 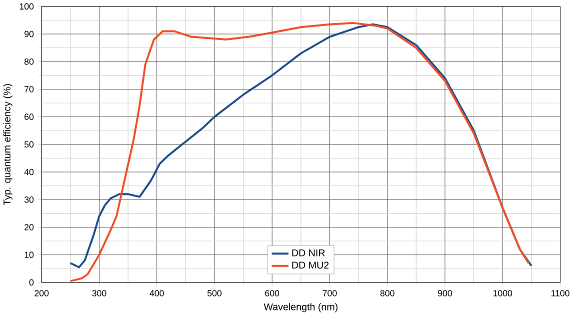 What do you see at coordinates (308, 253) in the screenshot?
I see `legend-label: DD NIR` at bounding box center [308, 253].